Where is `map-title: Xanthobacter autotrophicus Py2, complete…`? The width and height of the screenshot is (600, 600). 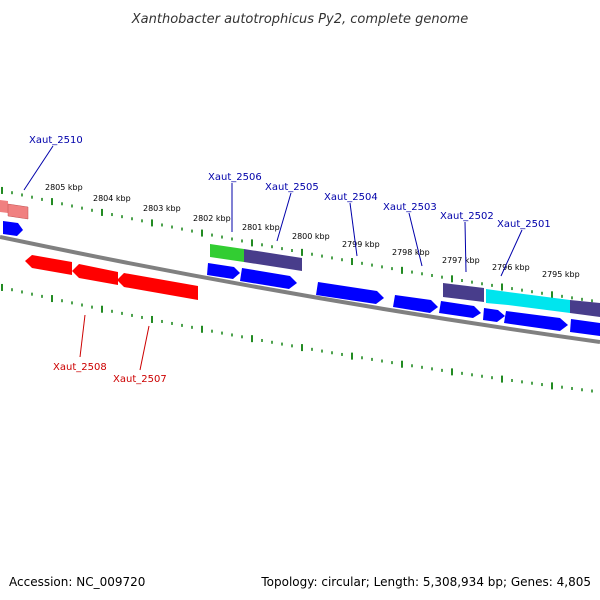
map-title: Xanthobacter autotrophicus Py2, complete… is located at coordinates (299, 19).